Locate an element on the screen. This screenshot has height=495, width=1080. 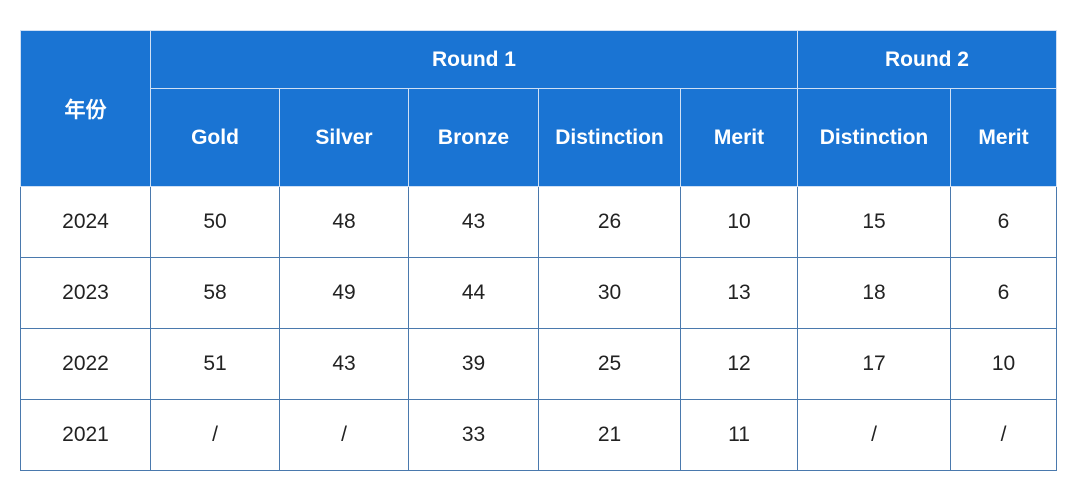
value-cell: 21 is located at coordinates (609, 435).